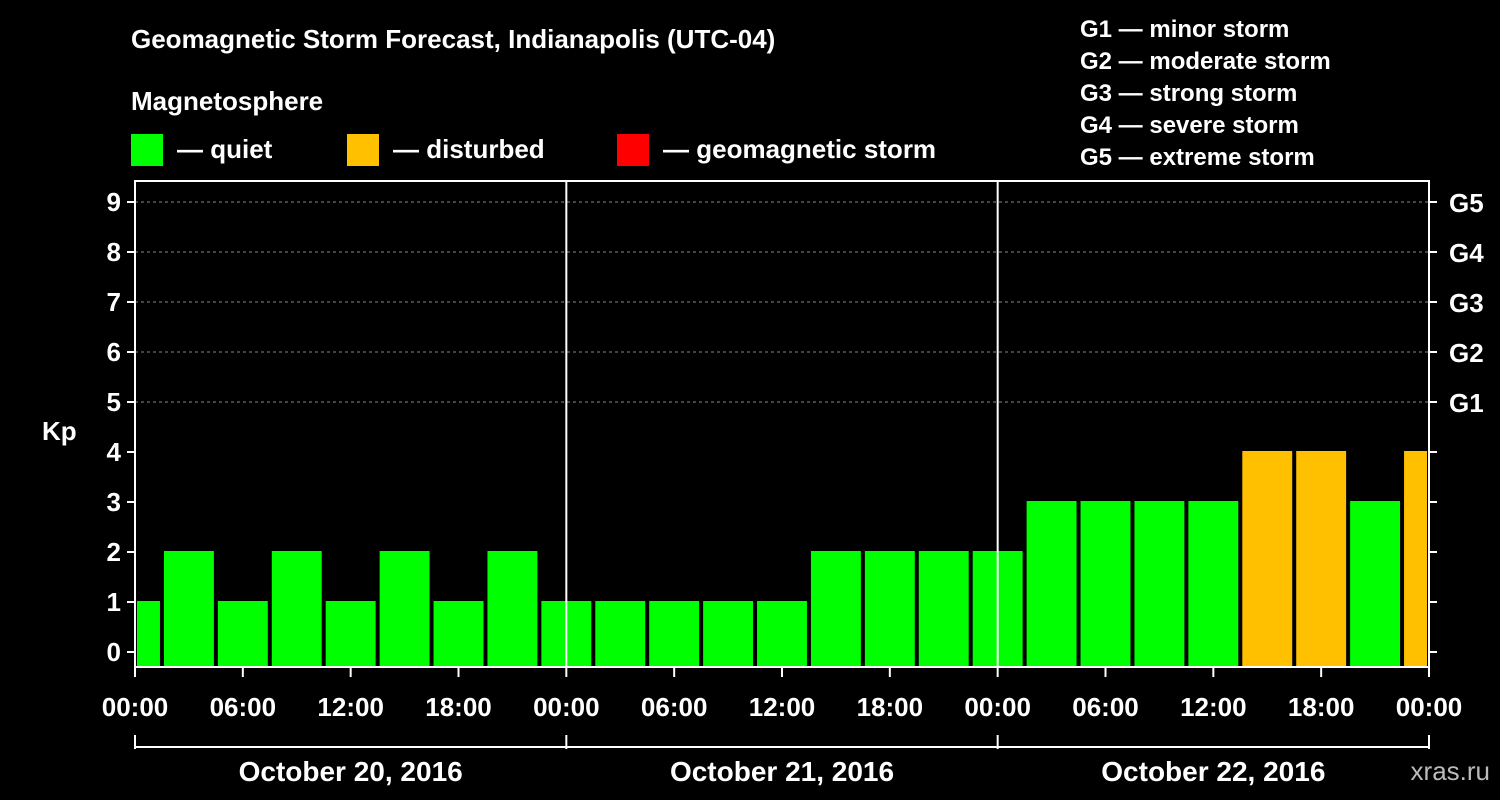 The image size is (1500, 800). I want to click on g-level-label: G5, so click(1466, 203).